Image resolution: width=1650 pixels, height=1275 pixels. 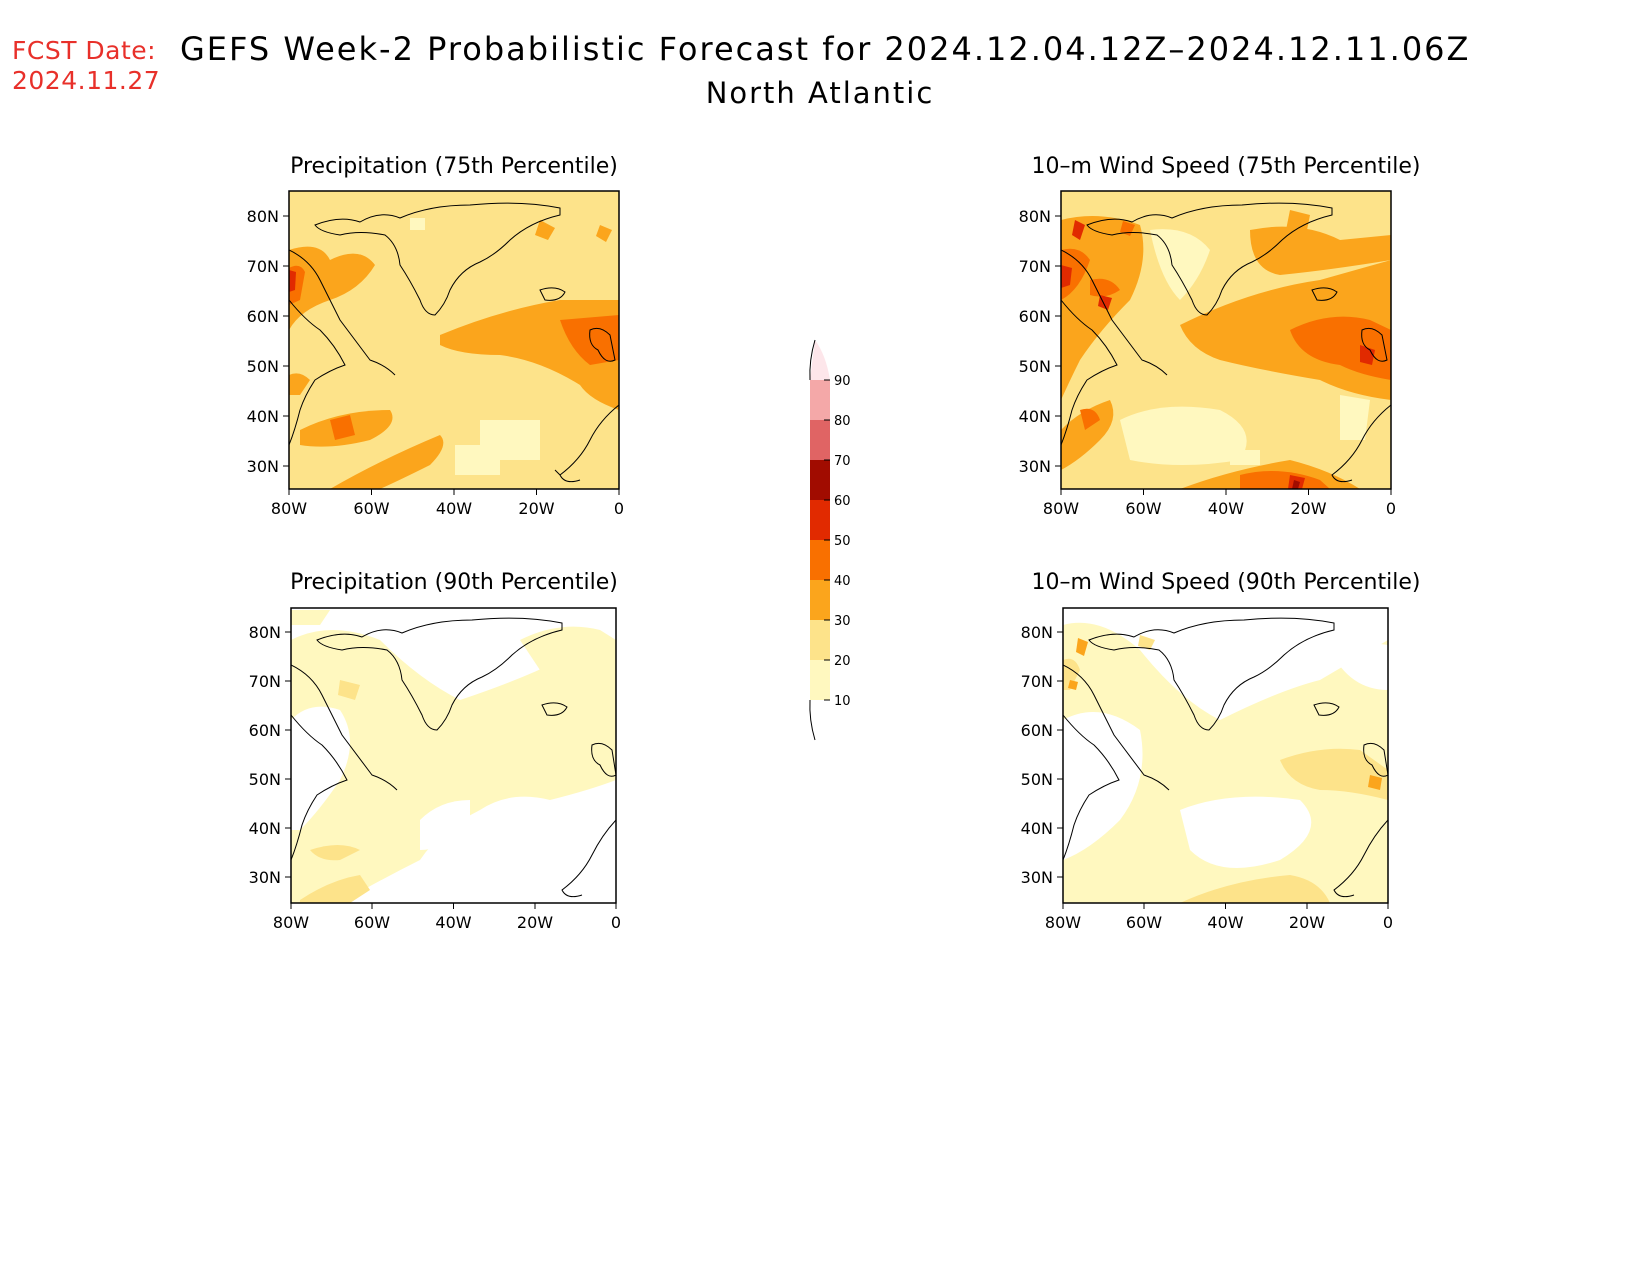 I want to click on panel-precip-75: Precipitation (75th Percentile), so click(x=435, y=336).